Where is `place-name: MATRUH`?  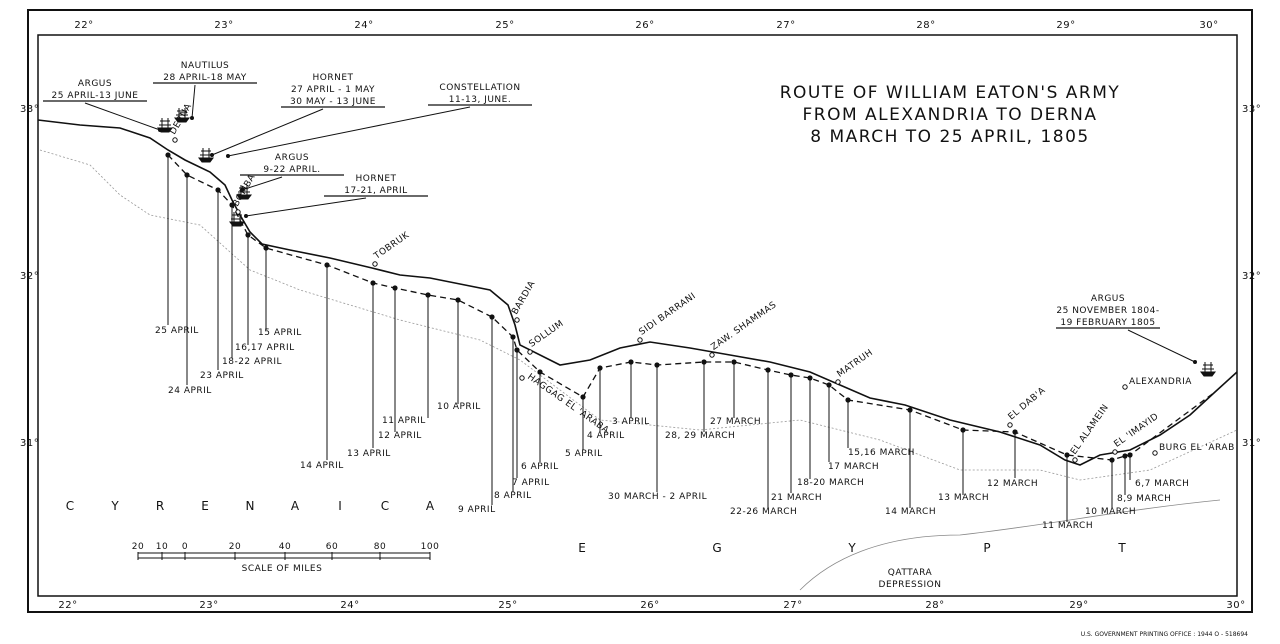 place-name: MATRUH is located at coordinates (856, 364).